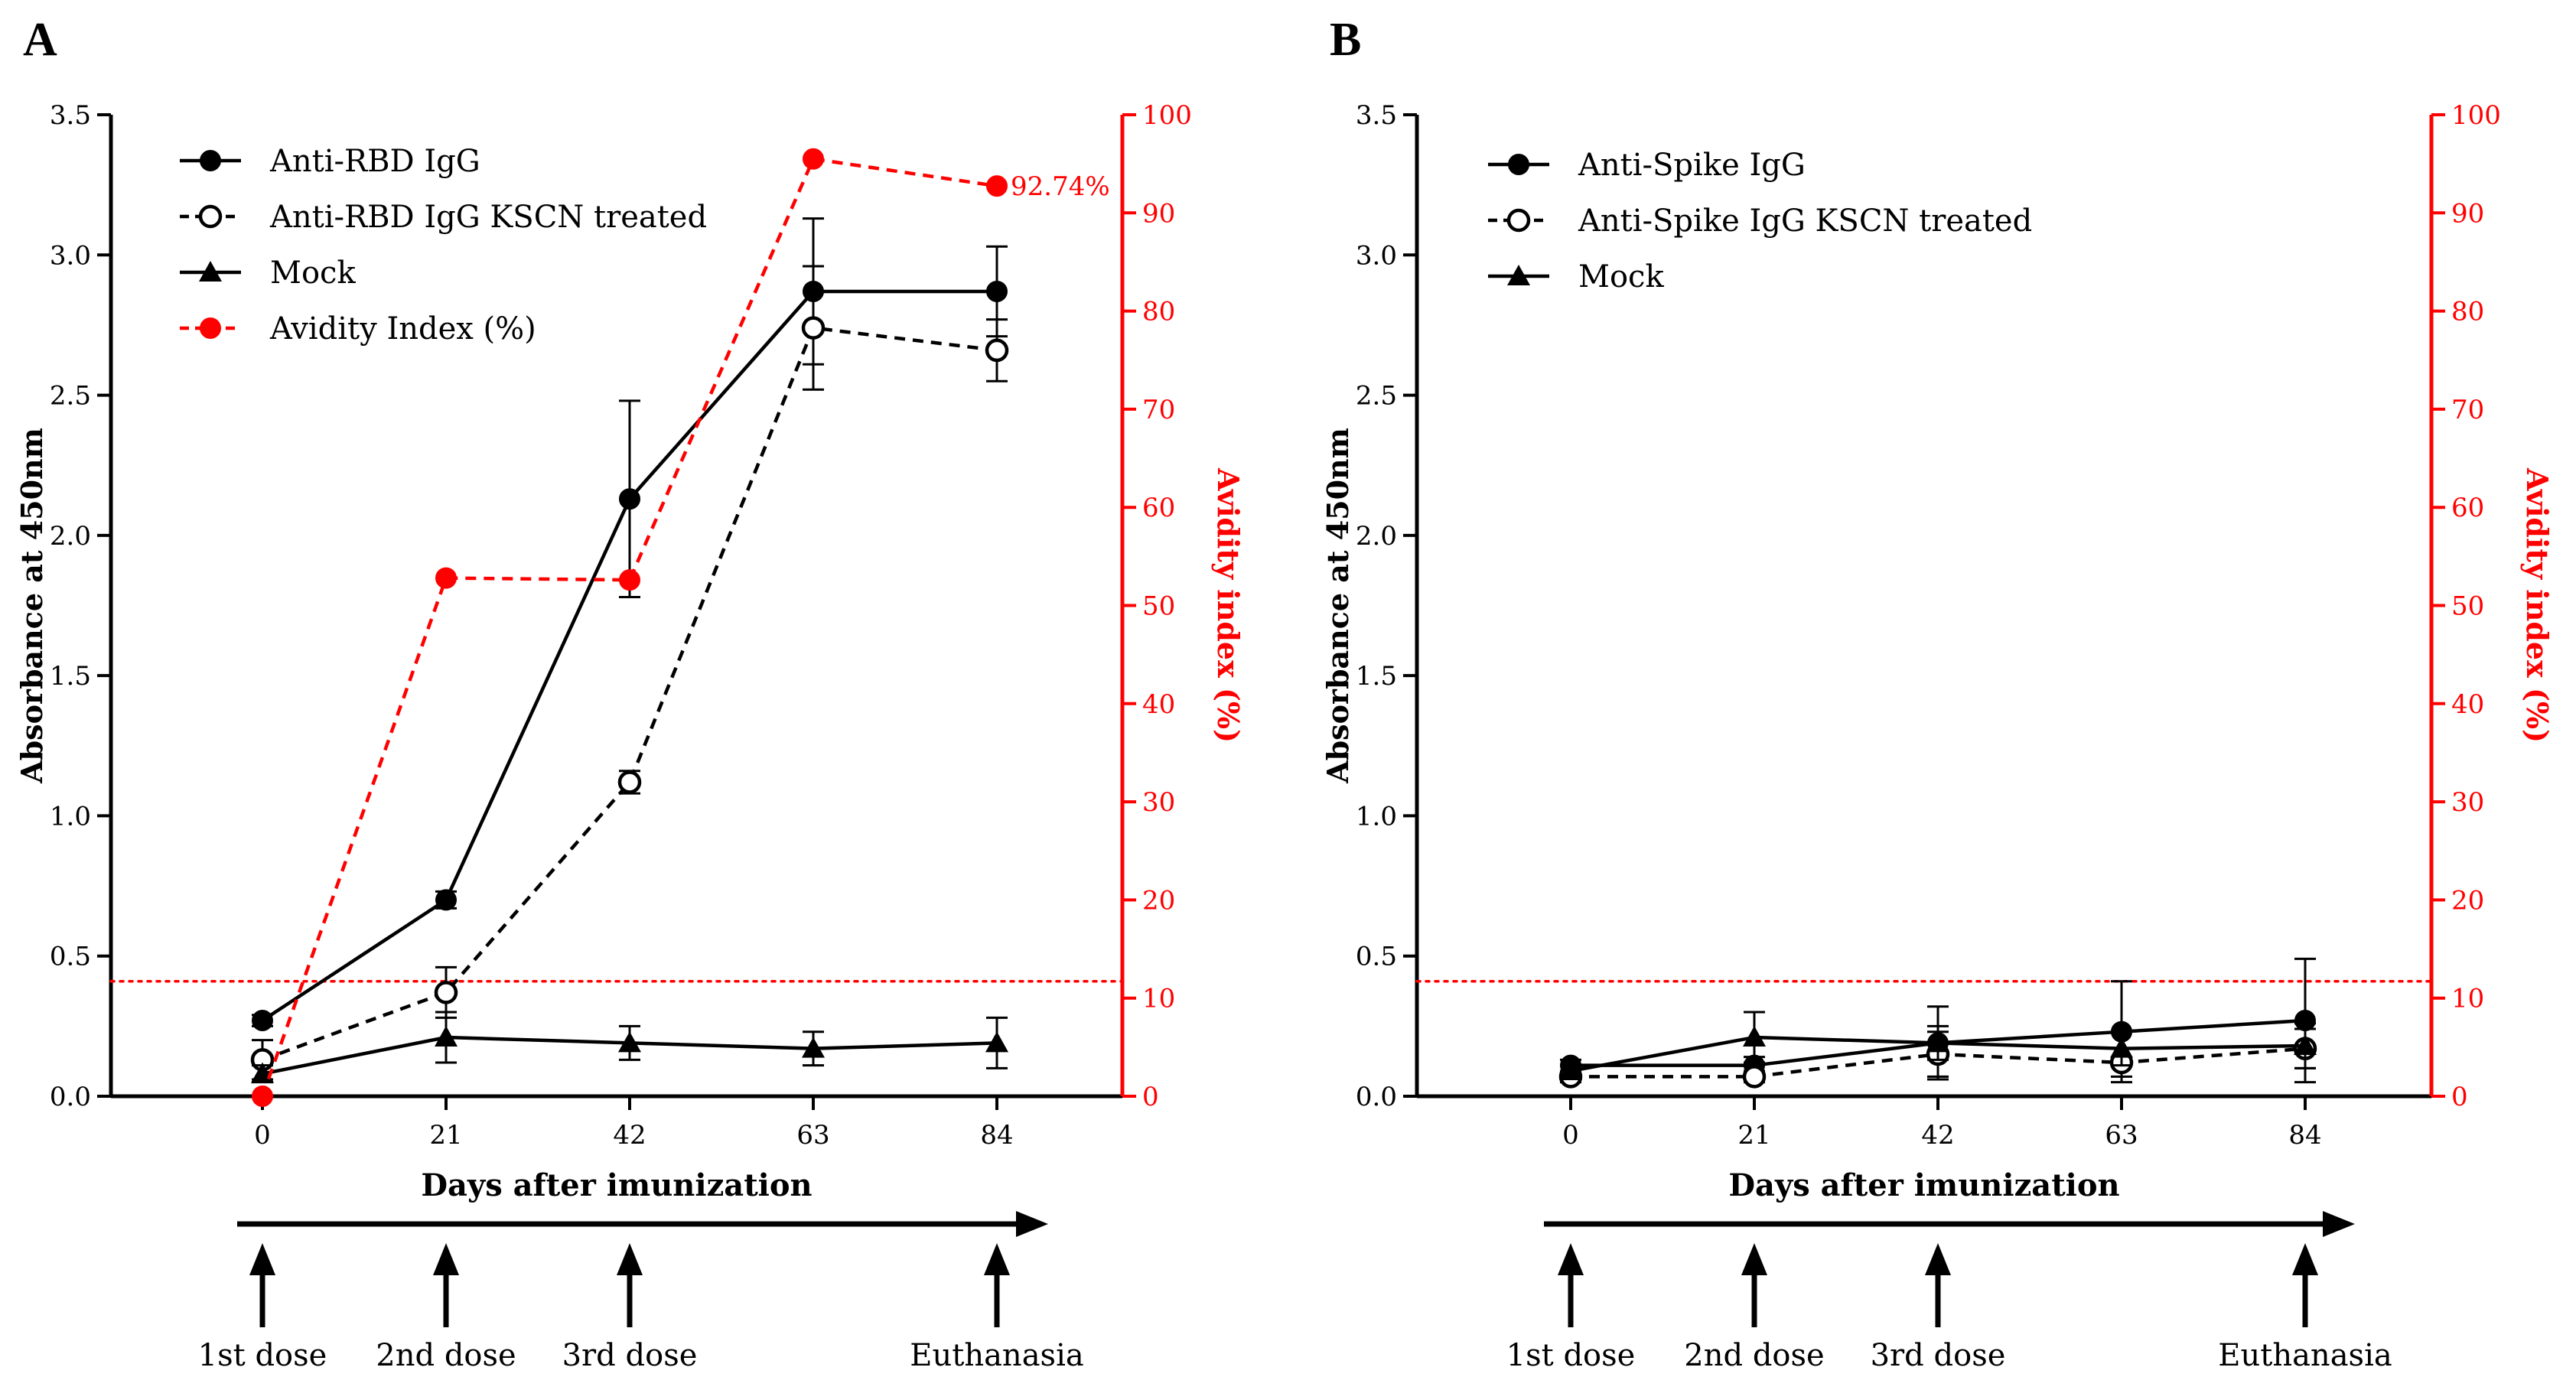 The height and width of the screenshot is (1390, 2576). Describe the element at coordinates (2467, 999) in the screenshot. I see `panel-b-y2tick-label: 10` at that location.